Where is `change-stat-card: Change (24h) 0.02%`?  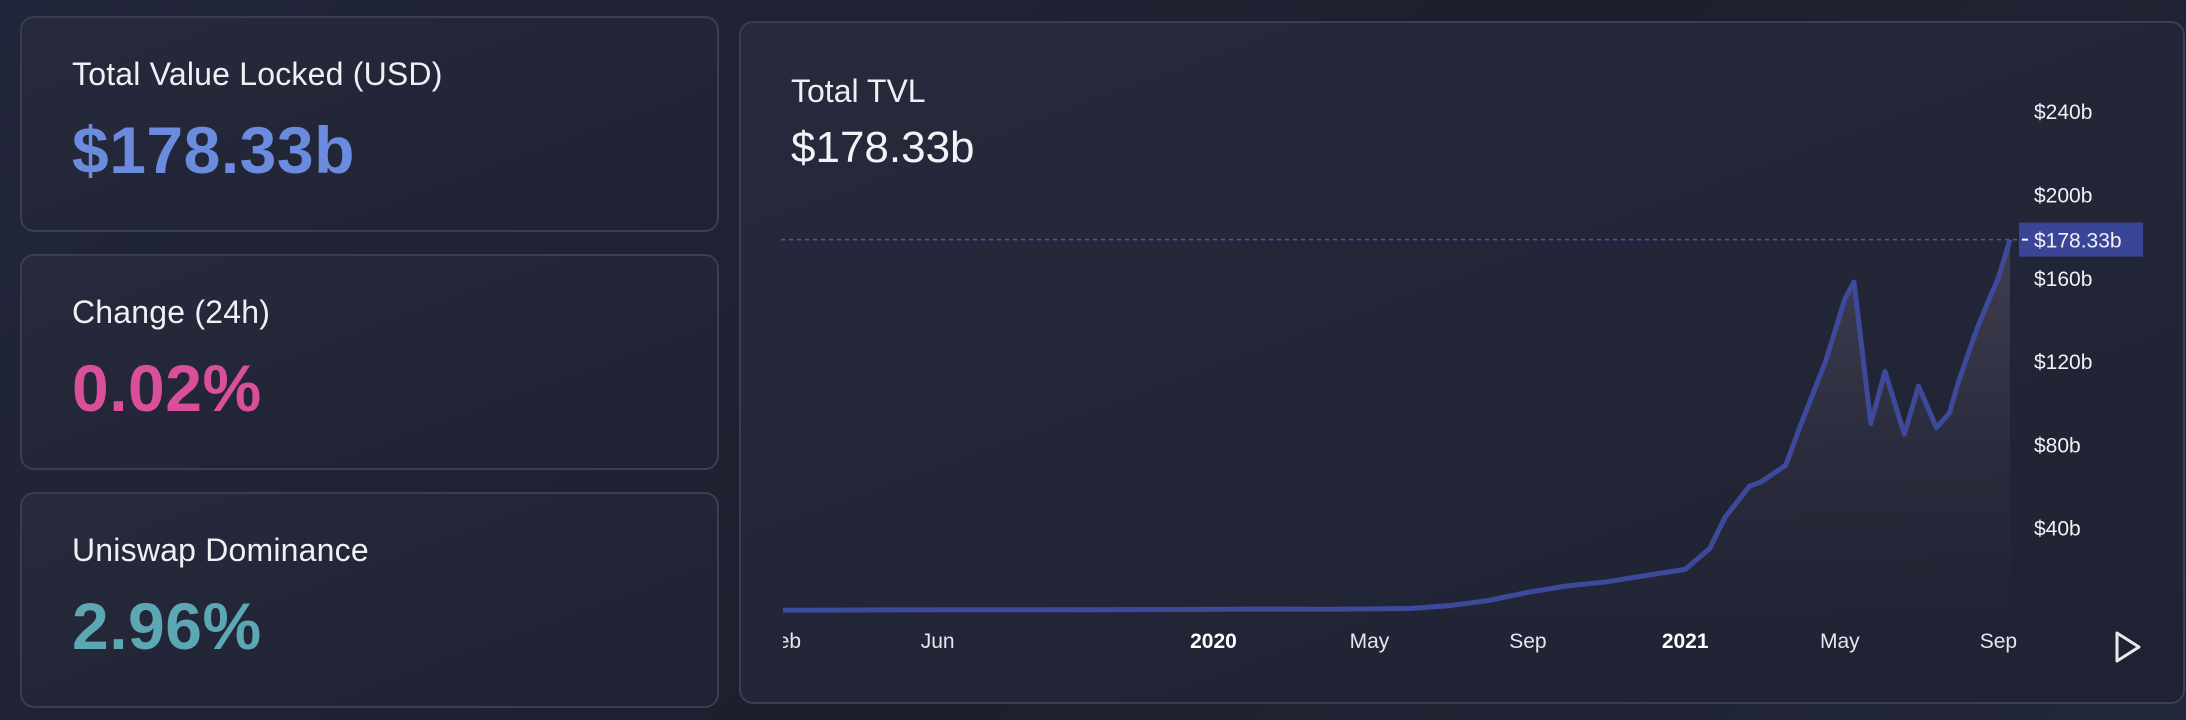 change-stat-card: Change (24h) 0.02% is located at coordinates (369, 362).